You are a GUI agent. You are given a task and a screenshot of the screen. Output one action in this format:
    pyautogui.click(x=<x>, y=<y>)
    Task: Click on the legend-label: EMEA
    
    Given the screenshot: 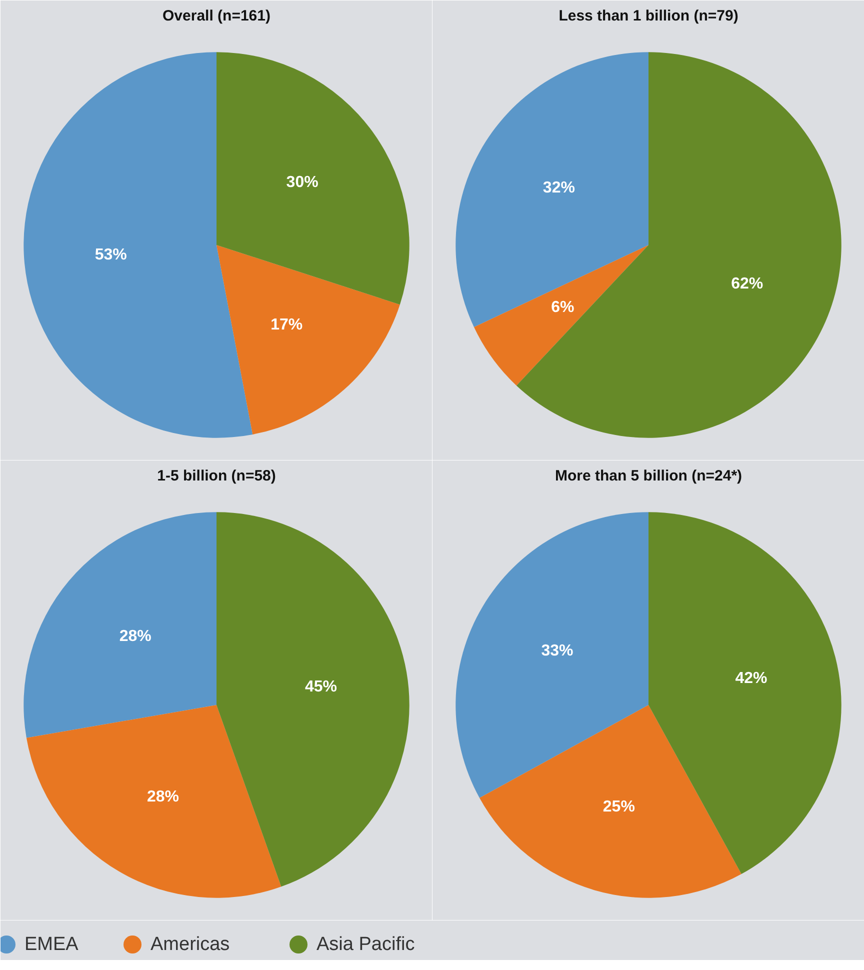 What is the action you would take?
    pyautogui.click(x=51, y=944)
    